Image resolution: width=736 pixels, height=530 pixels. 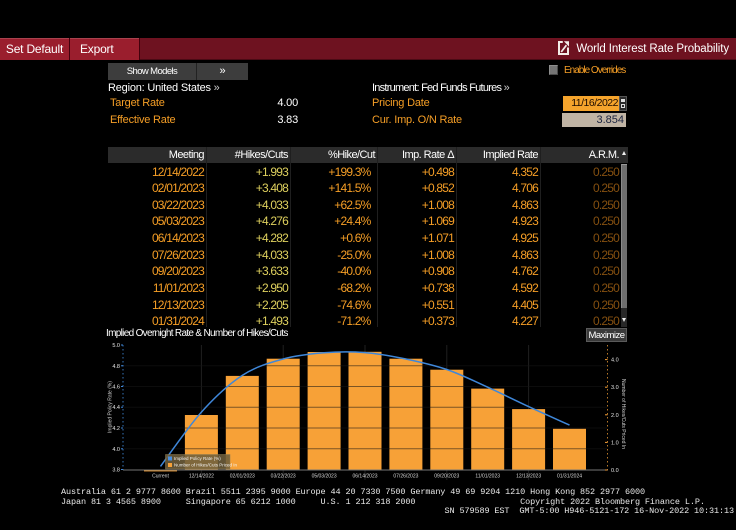 I want to click on svg-text: Current, so click(x=160, y=477).